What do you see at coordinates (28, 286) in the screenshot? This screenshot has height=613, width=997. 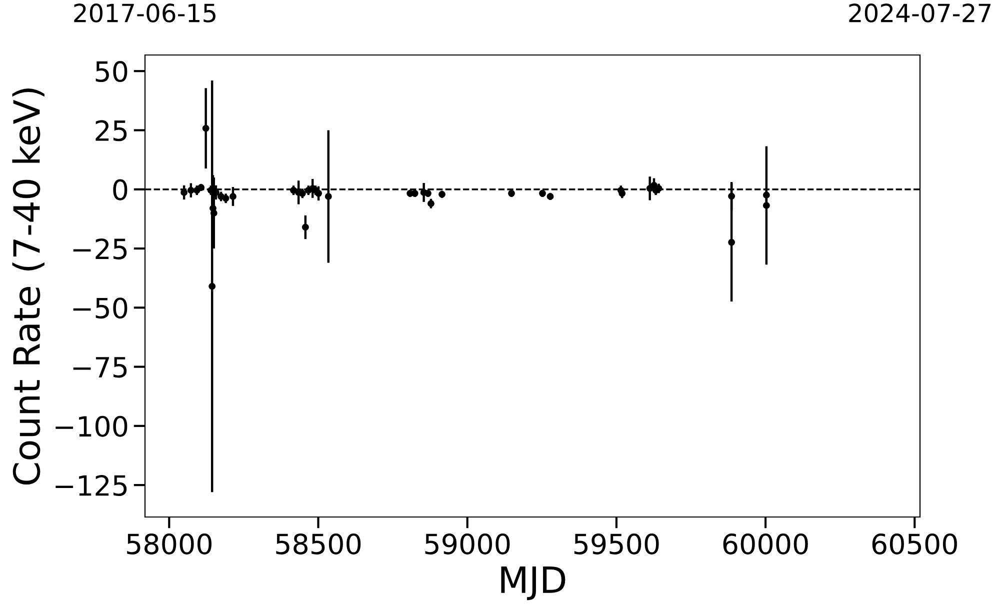 I see `y-axis-title: Count Rate (7-40 keV)` at bounding box center [28, 286].